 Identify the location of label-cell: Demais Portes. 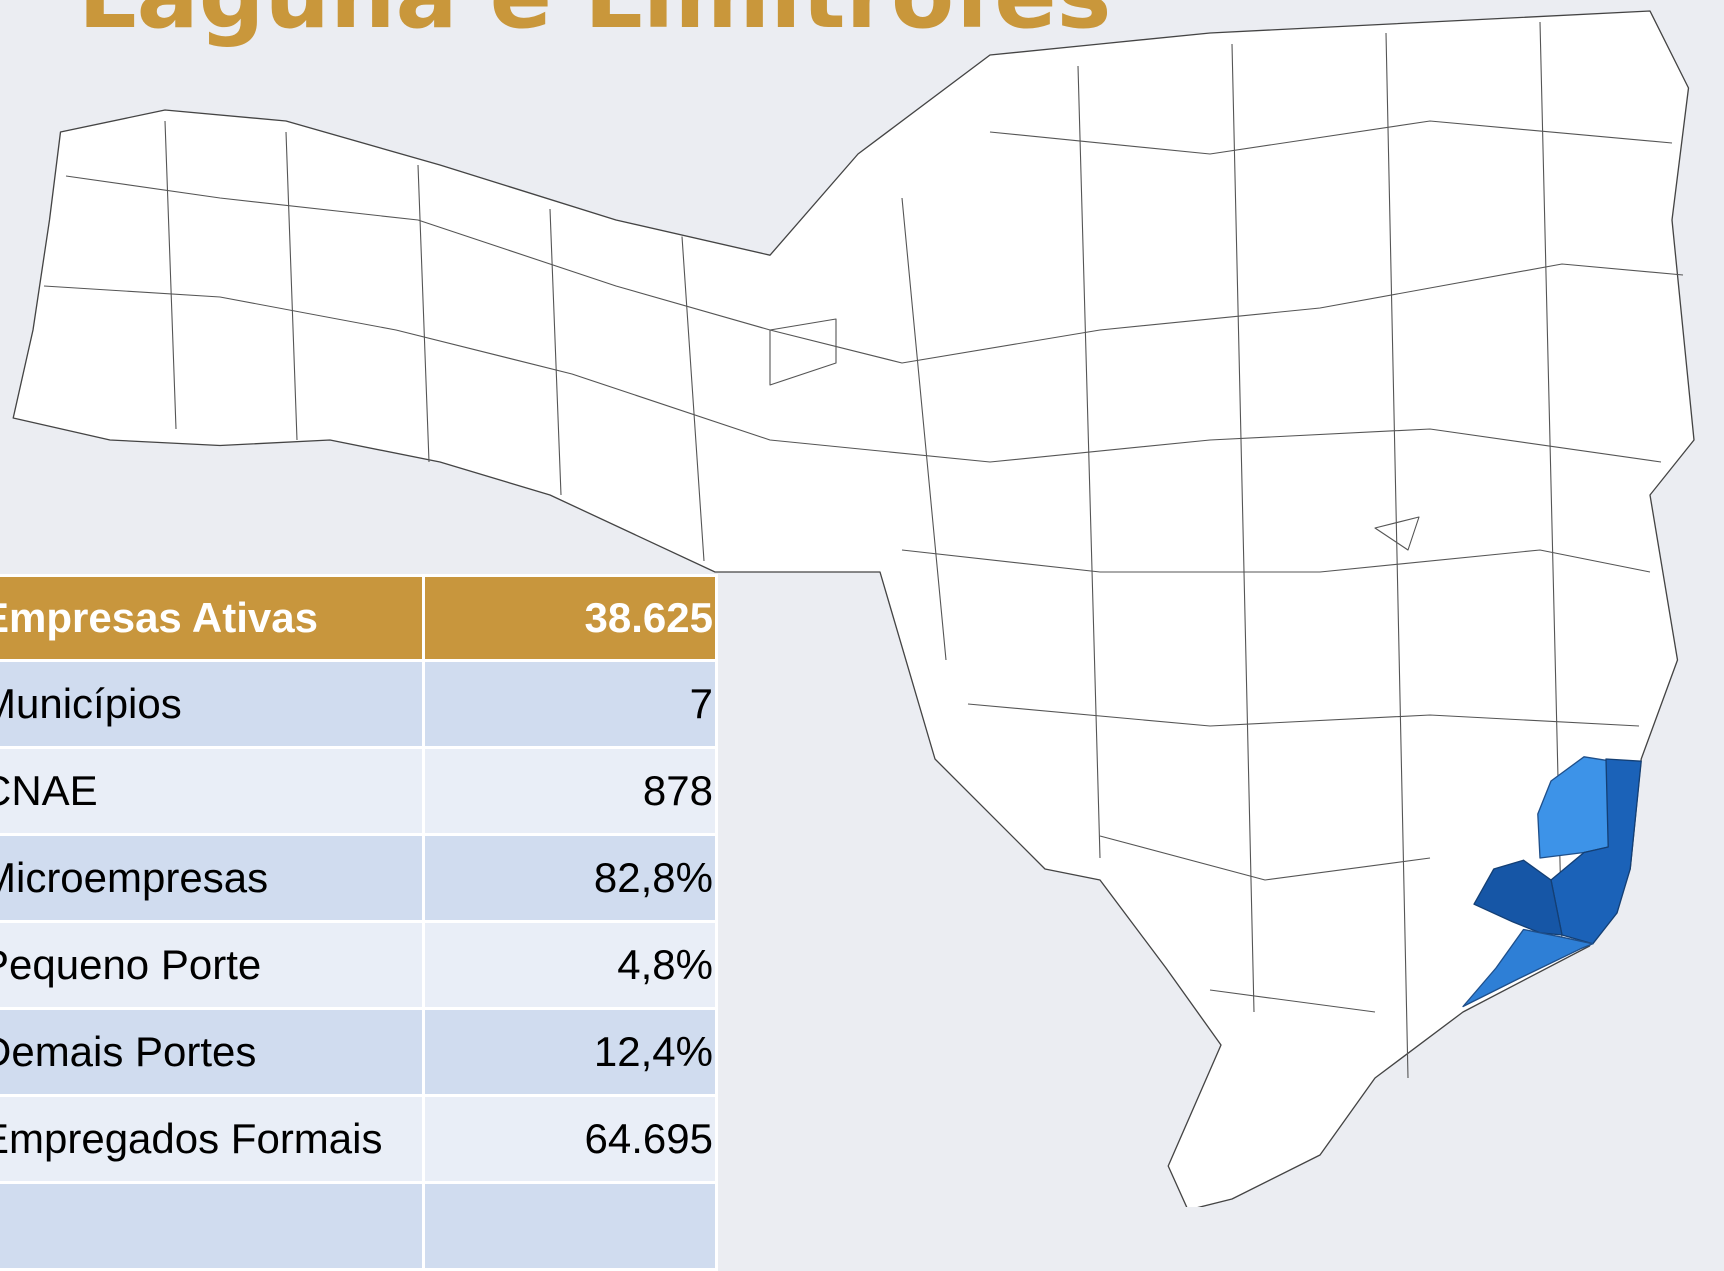
(212, 1052).